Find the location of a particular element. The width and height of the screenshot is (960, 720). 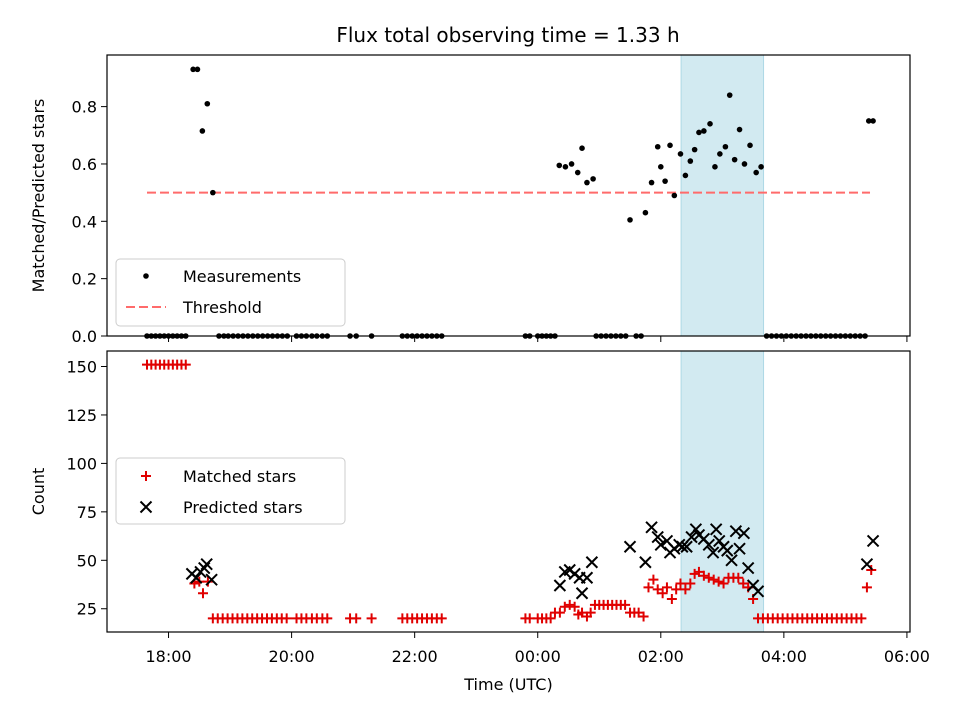

legend-measurement-marker is located at coordinates (146, 276).